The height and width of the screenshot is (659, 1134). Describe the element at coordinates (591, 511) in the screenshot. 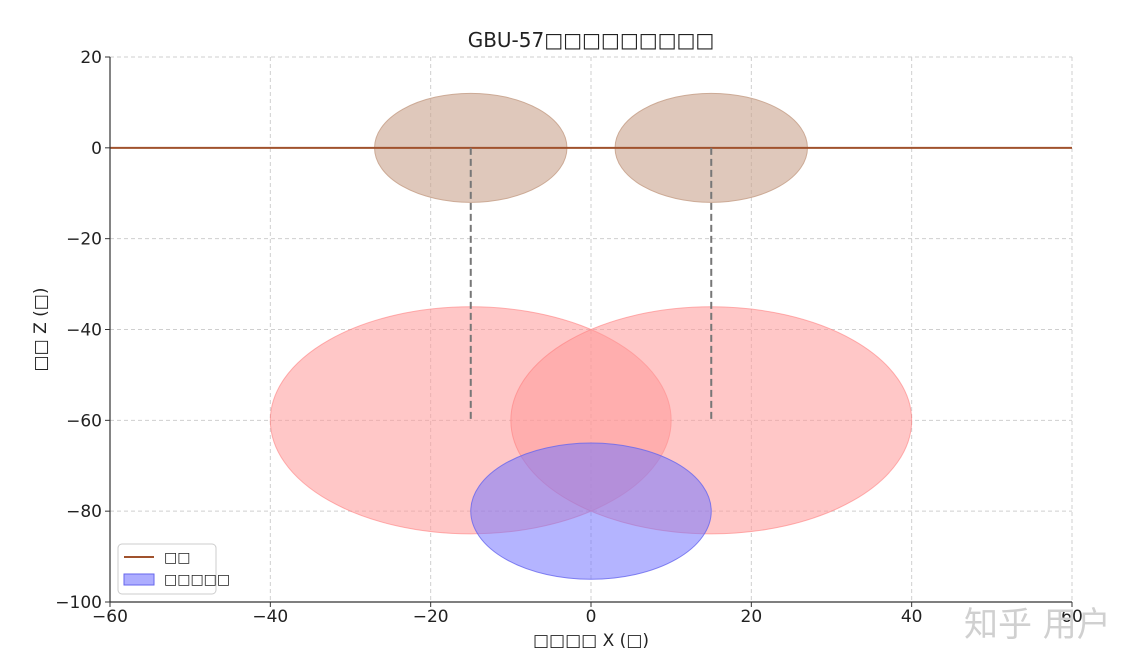

I see `target-zone-ellipse` at that location.